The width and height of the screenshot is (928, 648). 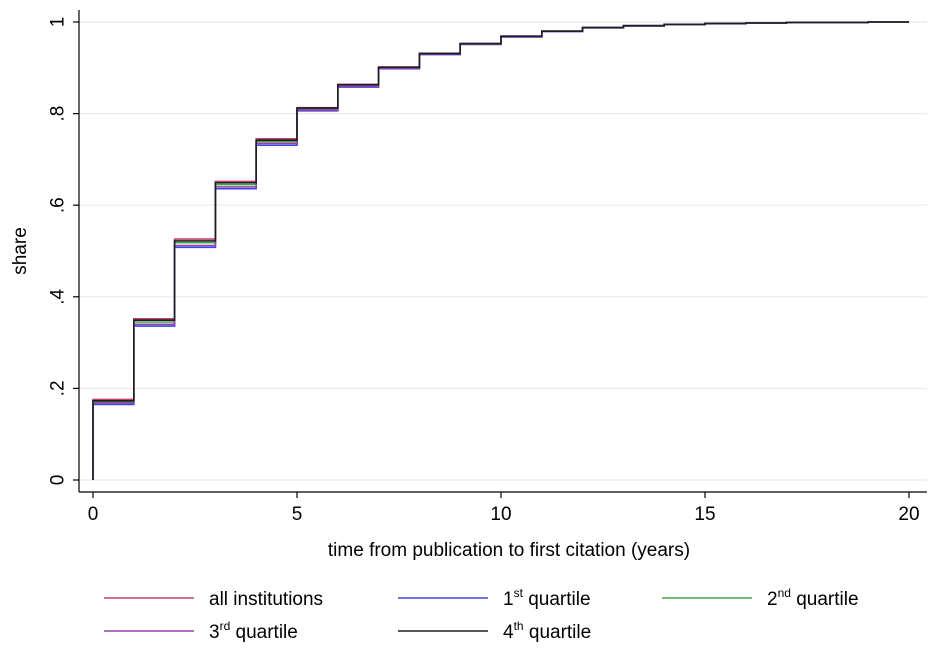 I want to click on legend-label: 1st quartile, so click(x=547, y=598).